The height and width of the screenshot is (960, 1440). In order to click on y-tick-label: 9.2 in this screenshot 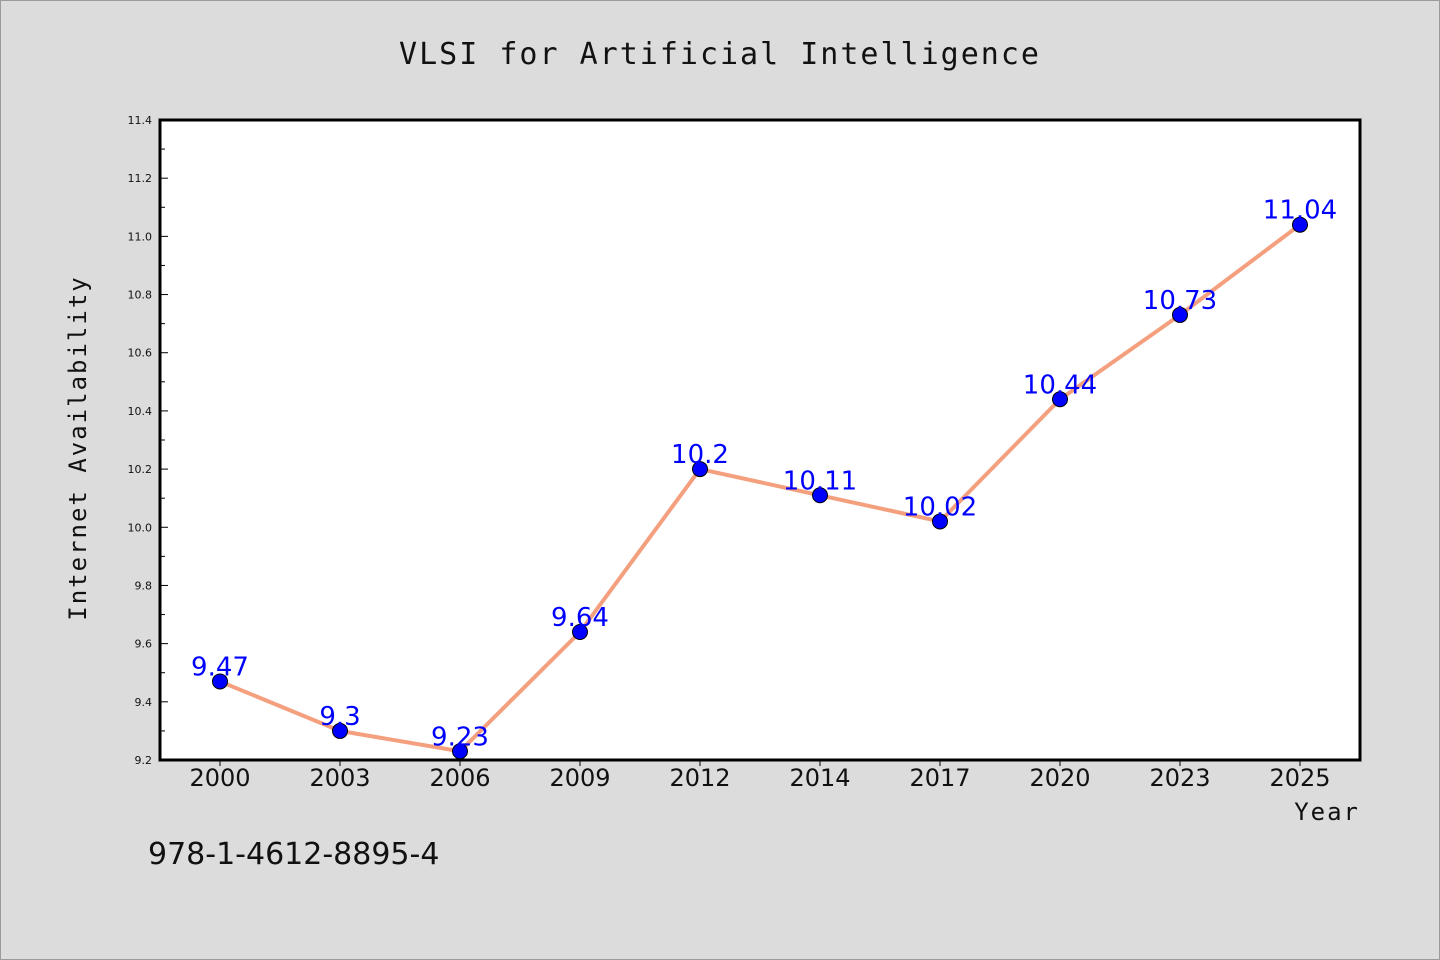, I will do `click(144, 760)`.